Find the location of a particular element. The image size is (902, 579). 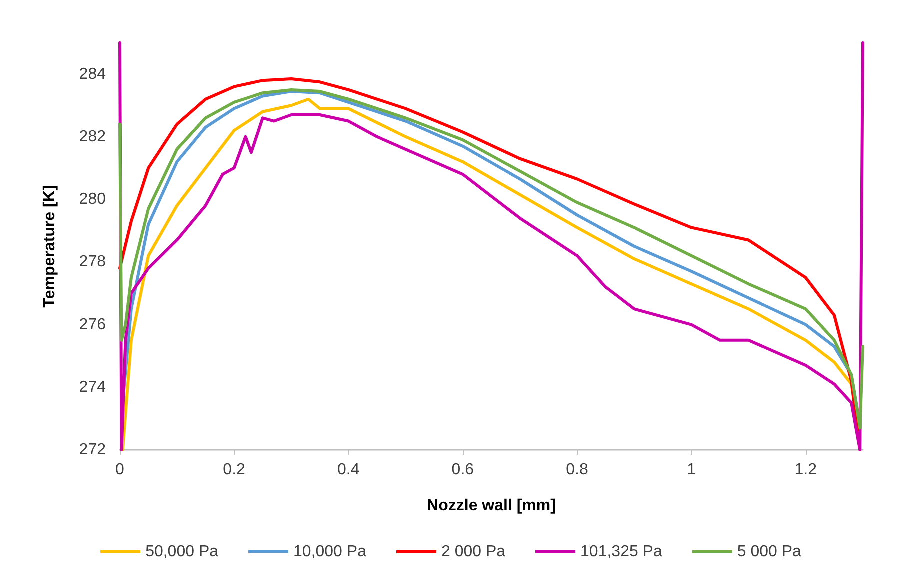

x-tick-label: 0.4 is located at coordinates (348, 470).